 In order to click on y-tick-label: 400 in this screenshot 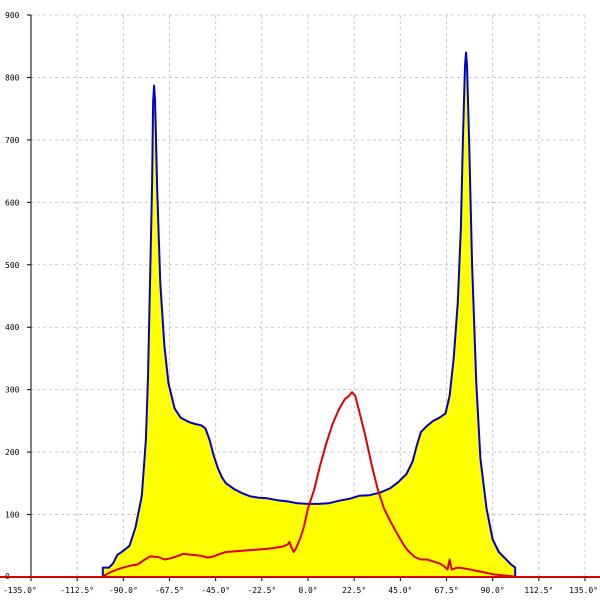, I will do `click(12, 327)`.